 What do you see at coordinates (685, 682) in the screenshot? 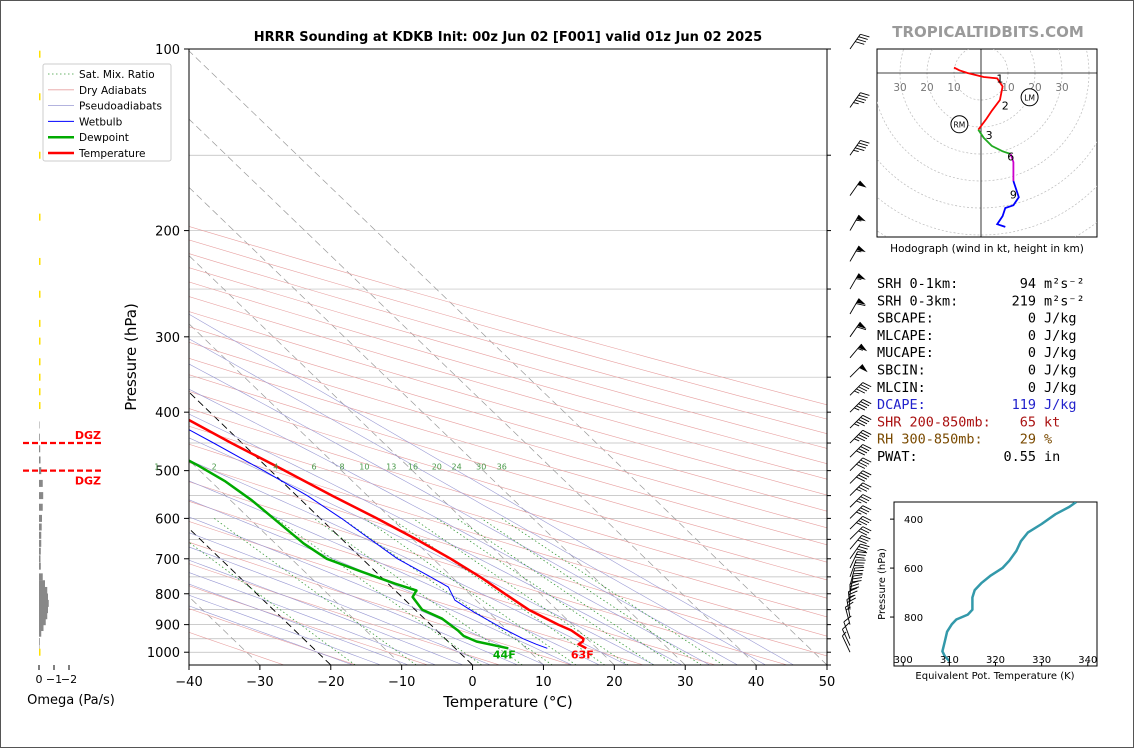
I see `x-tick-label: 30` at bounding box center [685, 682].